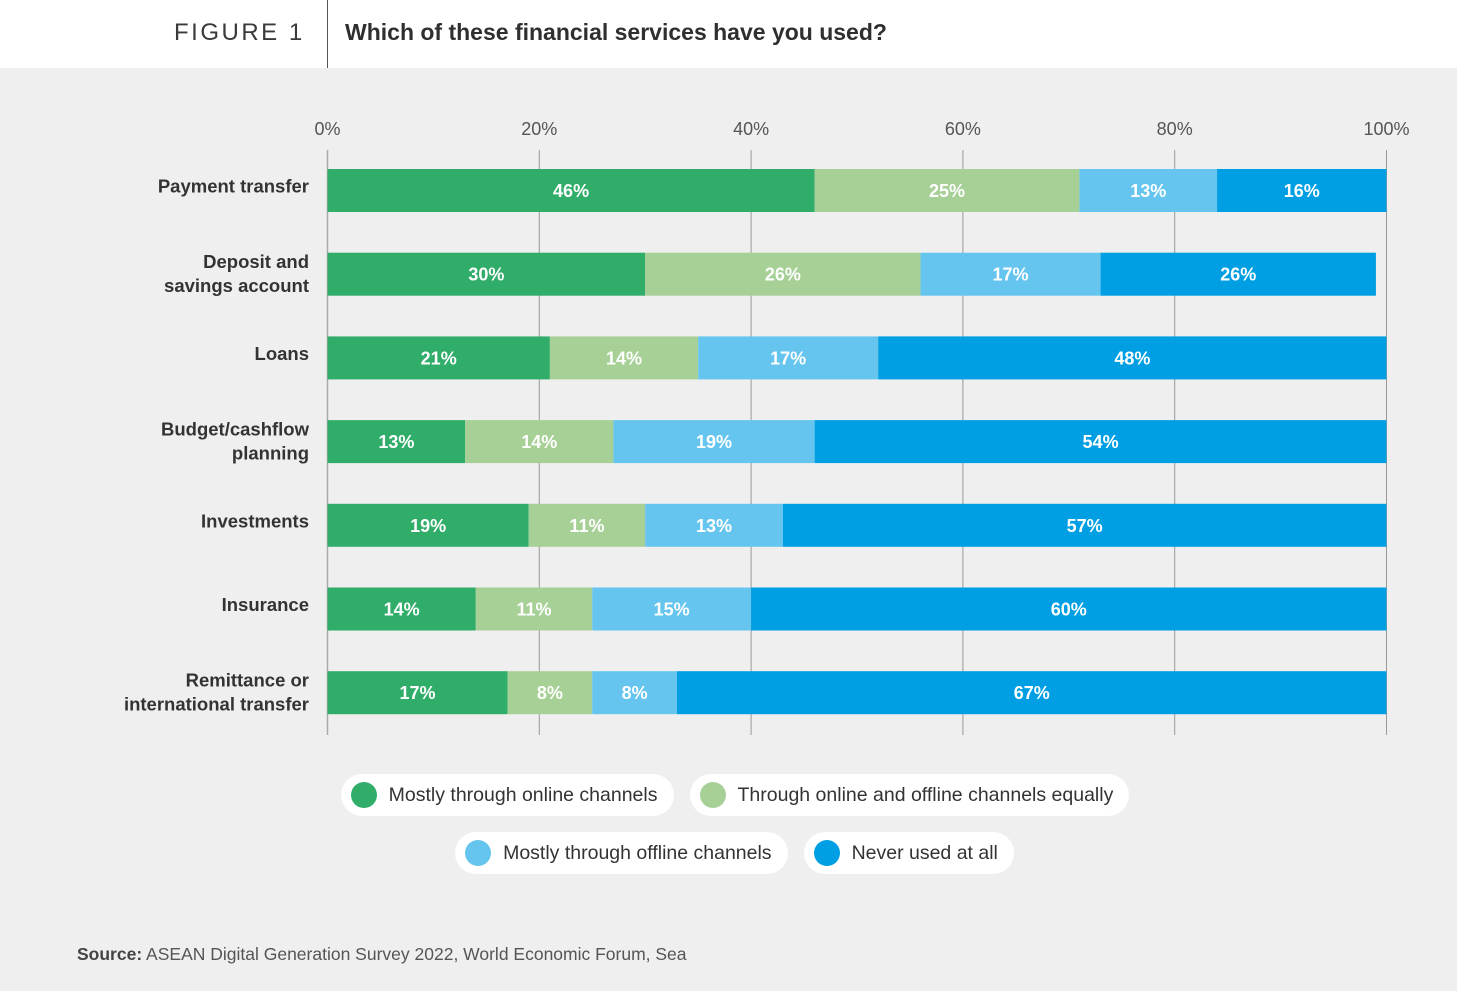  What do you see at coordinates (235, 429) in the screenshot?
I see `category-label: Budget/cashflow` at bounding box center [235, 429].